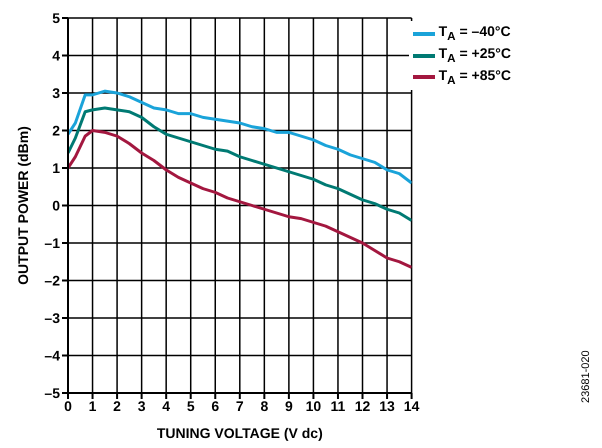  Describe the element at coordinates (52, 318) in the screenshot. I see `y-tick-label: –3` at that location.